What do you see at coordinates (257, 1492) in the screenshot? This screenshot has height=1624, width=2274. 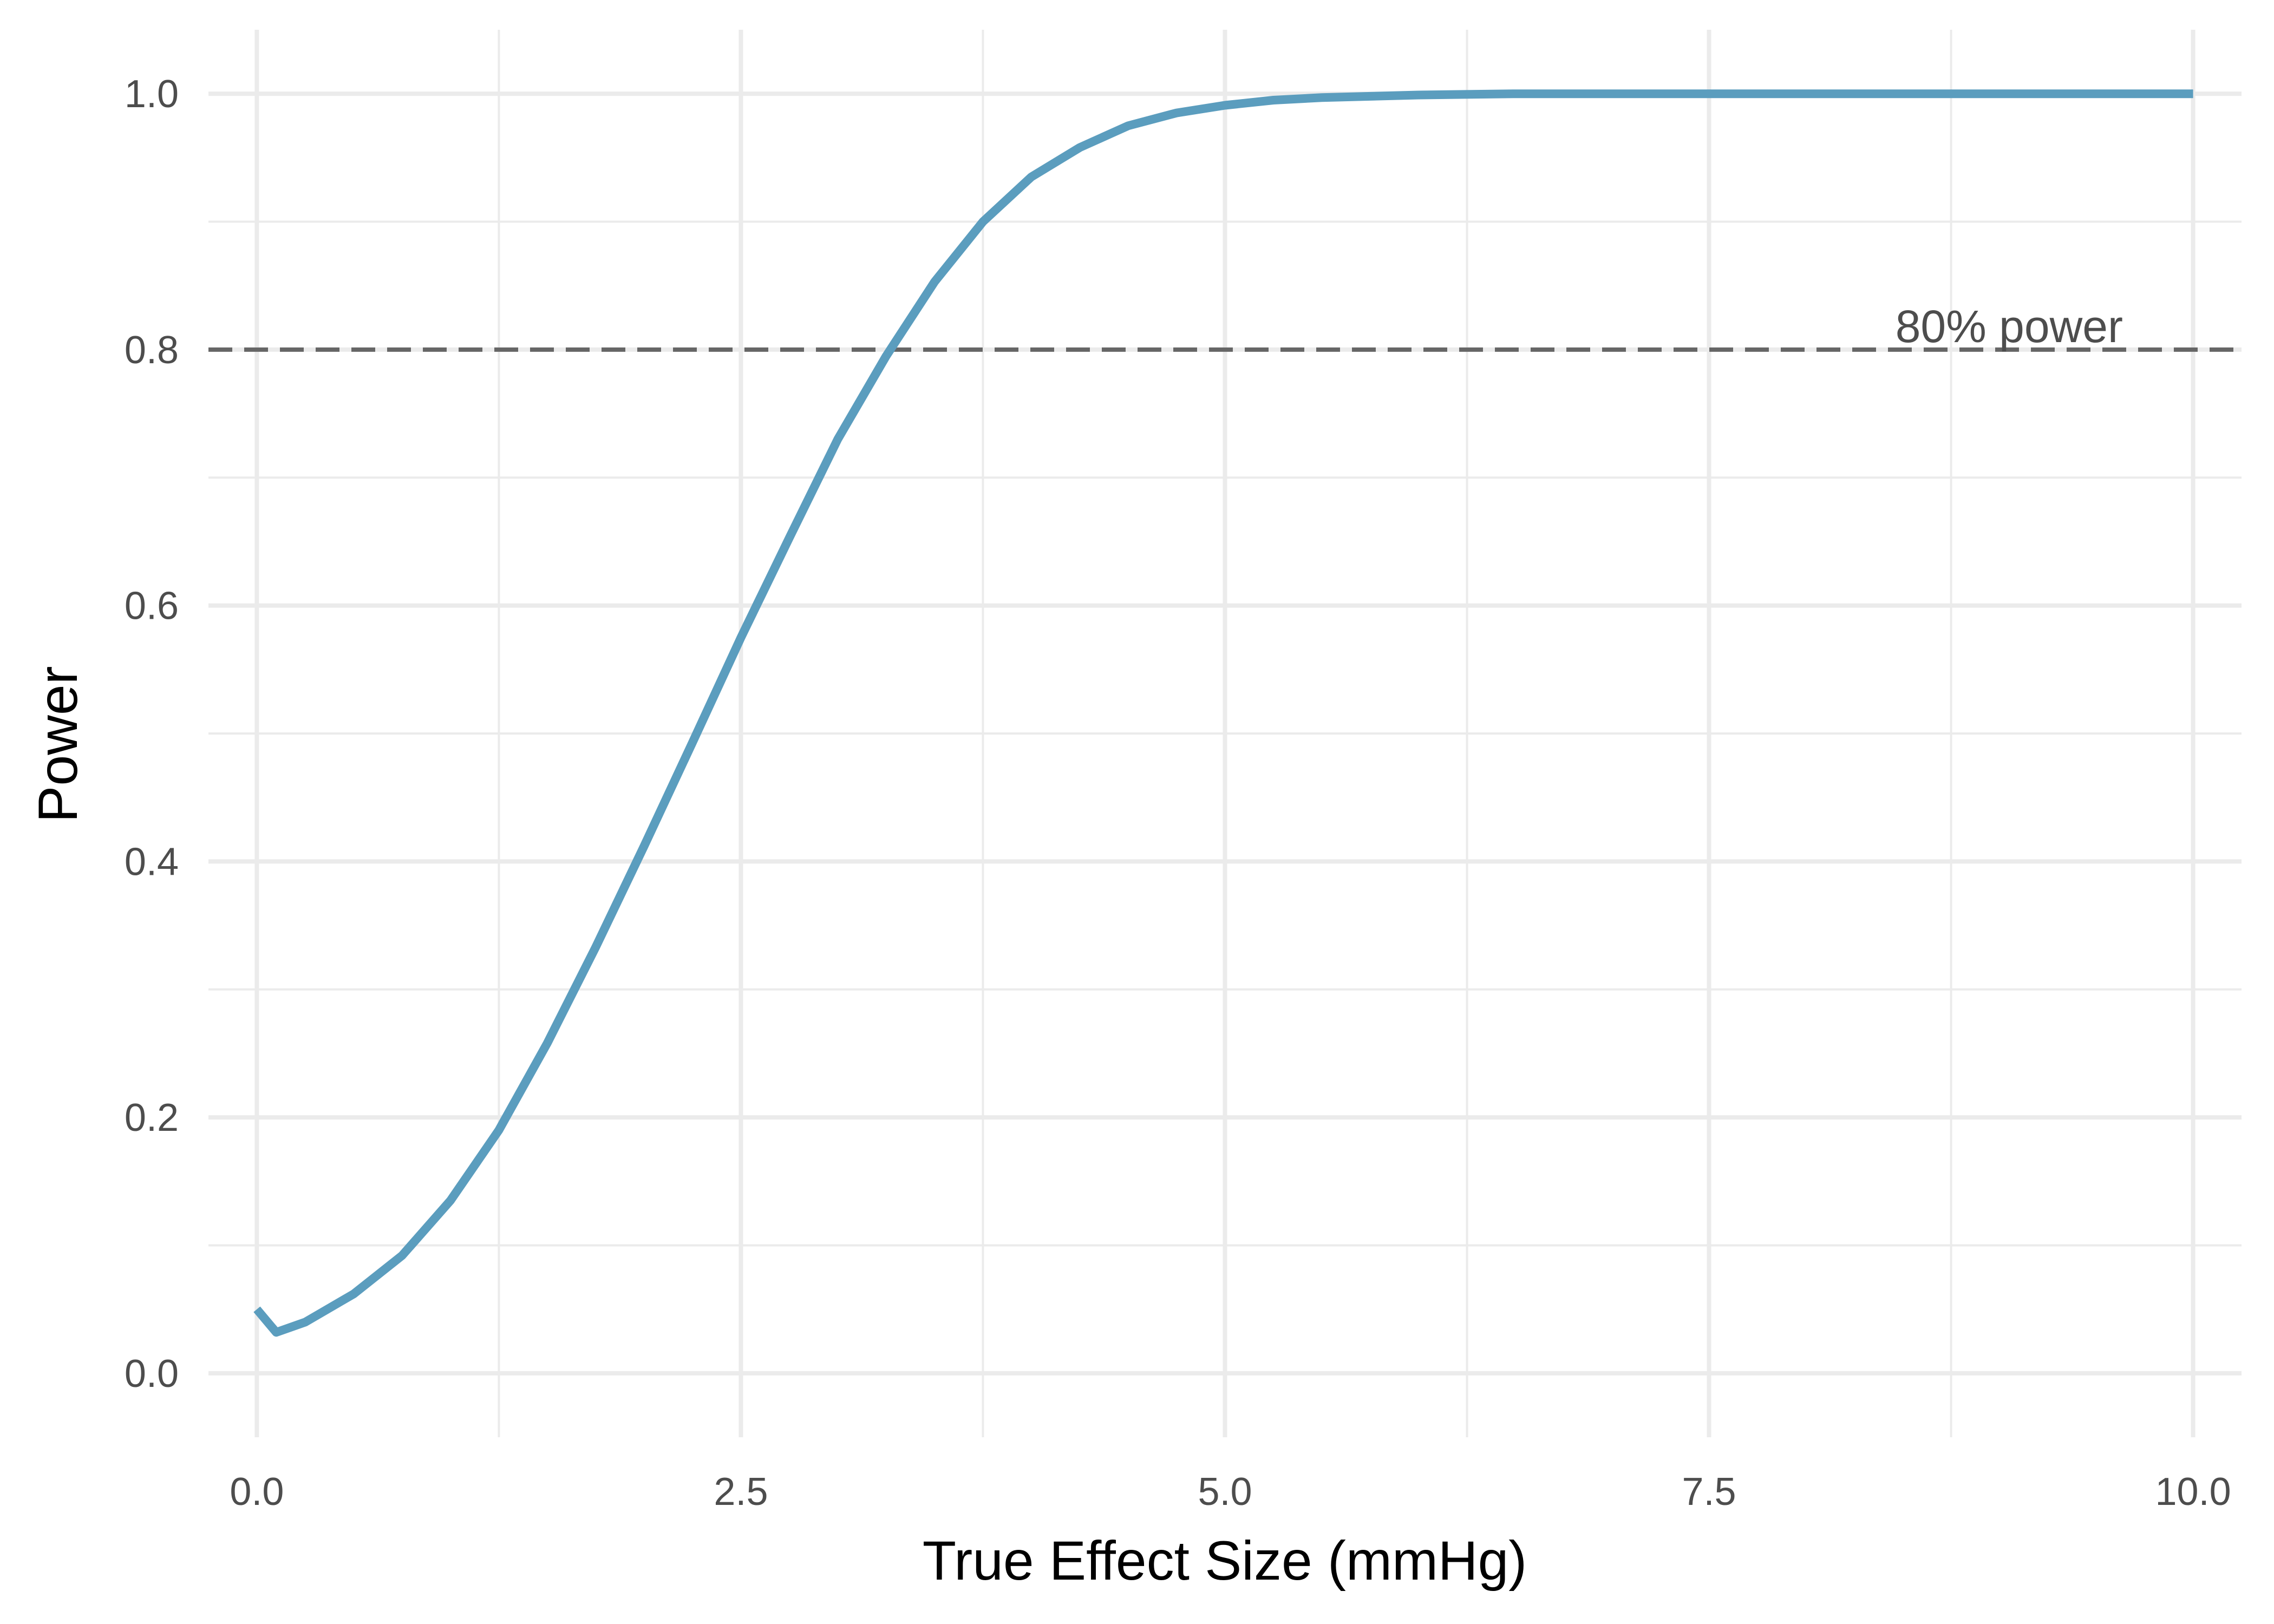 I see `x-tick-label: 0.0` at bounding box center [257, 1492].